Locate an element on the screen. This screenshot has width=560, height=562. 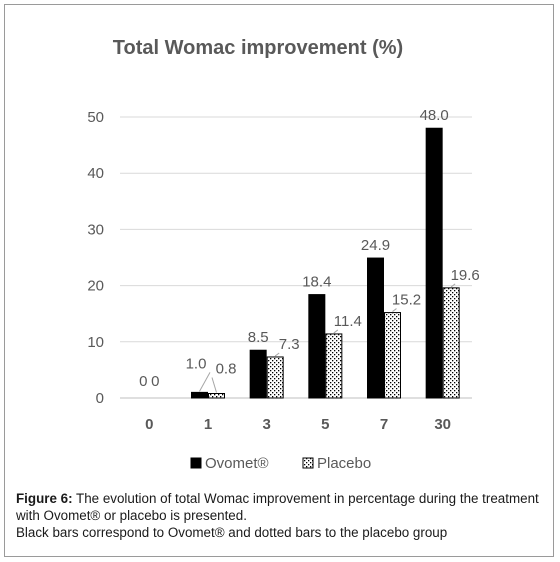
data-label-placebo: 0.8 is located at coordinates (226, 369).